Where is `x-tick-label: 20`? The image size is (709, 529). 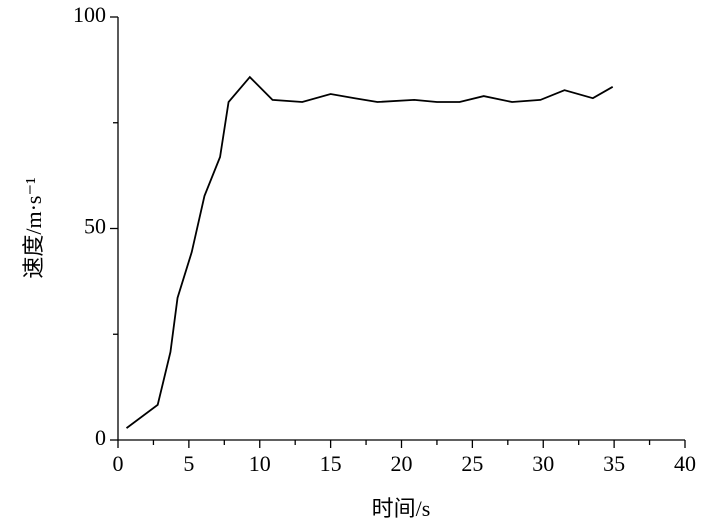
x-tick-label: 20 is located at coordinates (402, 463).